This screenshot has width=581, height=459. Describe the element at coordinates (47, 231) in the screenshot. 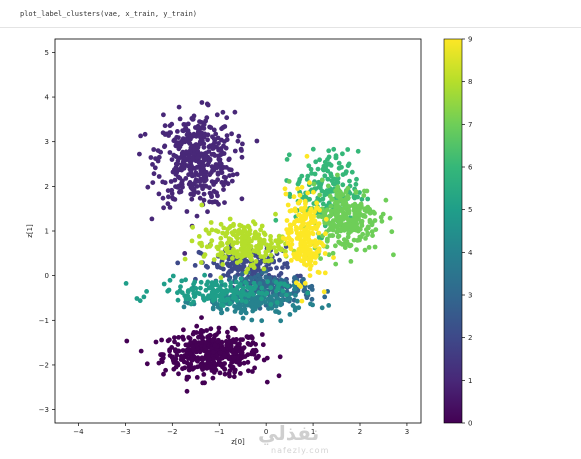

I see `y-axis-ticks: −3 −2 −1 0 1 2 3 4 5` at that location.